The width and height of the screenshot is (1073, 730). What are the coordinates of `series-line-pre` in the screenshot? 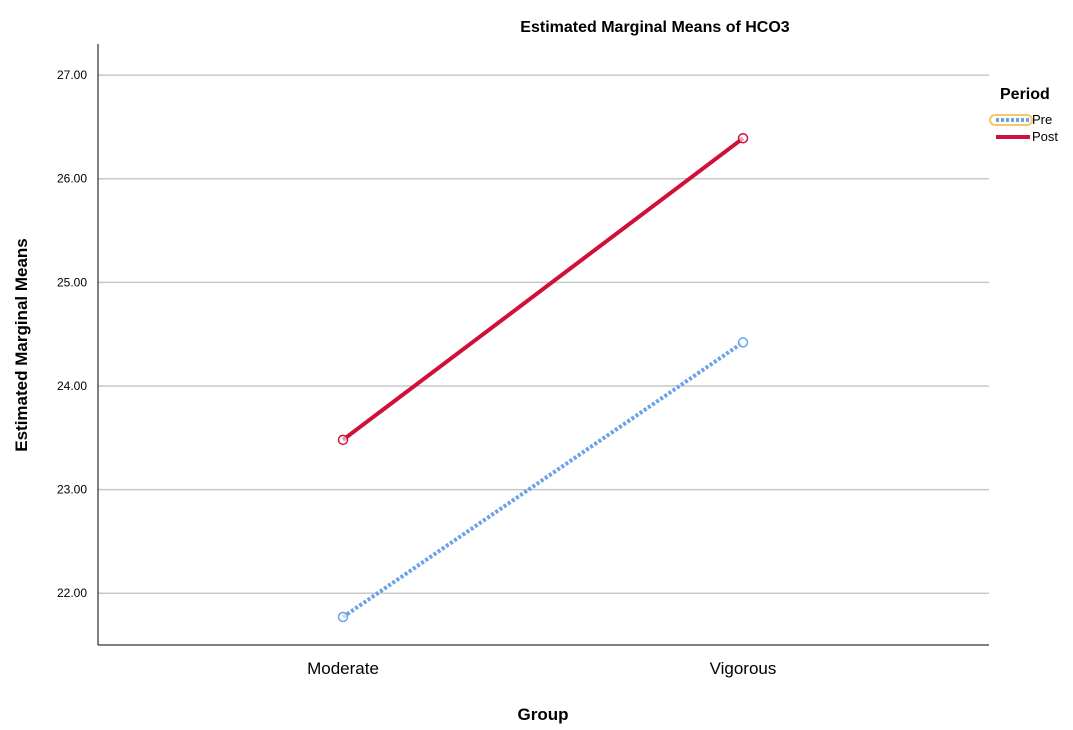 It's located at (543, 479).